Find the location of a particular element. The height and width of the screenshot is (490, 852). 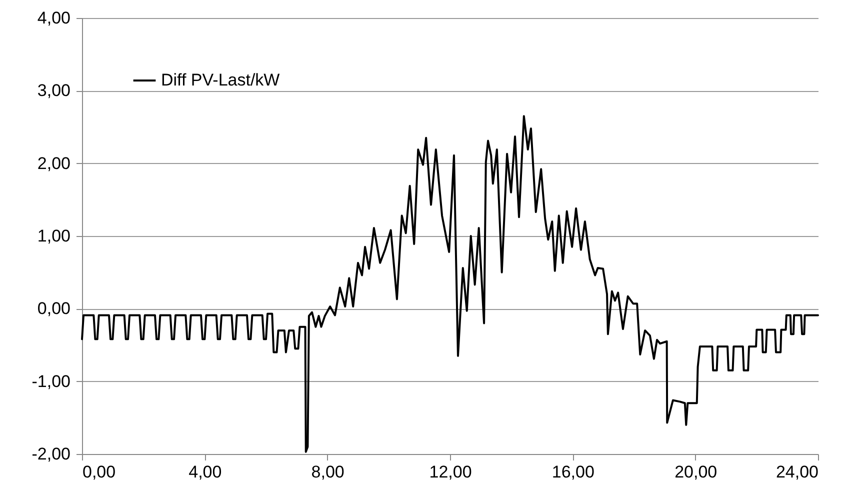

legend-label: Diff PV-Last/kW is located at coordinates (220, 80).